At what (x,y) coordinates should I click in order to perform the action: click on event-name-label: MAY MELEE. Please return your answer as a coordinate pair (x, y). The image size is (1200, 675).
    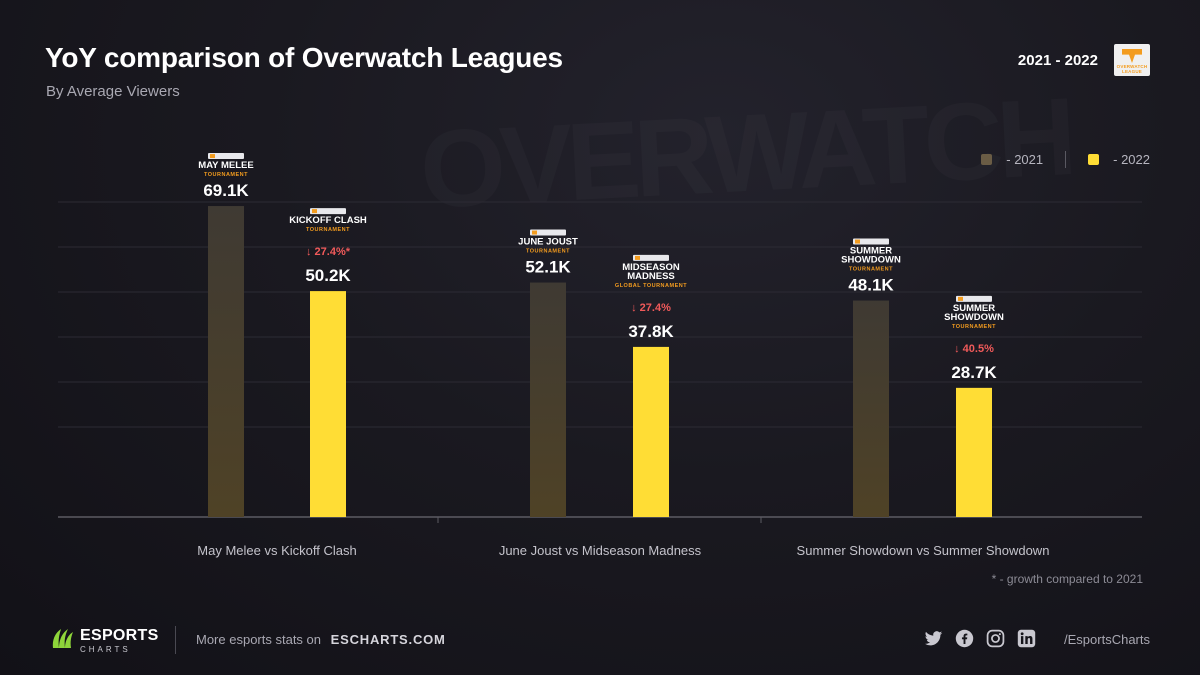
    Looking at the image, I should click on (225, 165).